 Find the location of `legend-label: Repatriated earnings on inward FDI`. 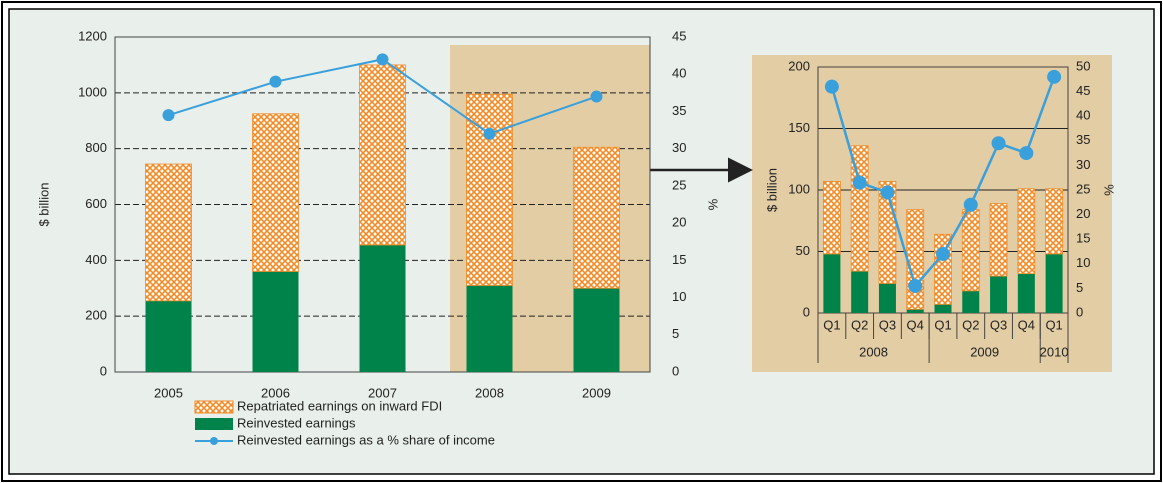

legend-label: Repatriated earnings on inward FDI is located at coordinates (339, 405).